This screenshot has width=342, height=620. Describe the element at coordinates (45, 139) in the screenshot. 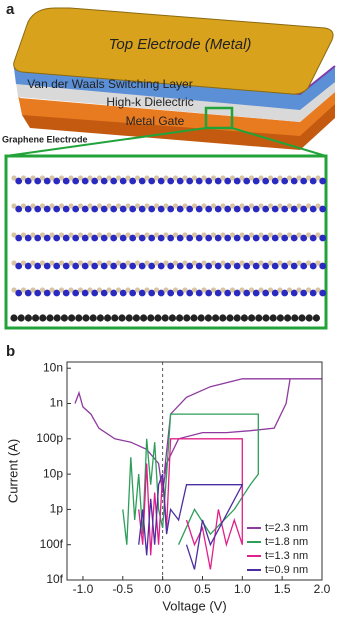

I see `graphene-label: Graphene Electrode` at that location.